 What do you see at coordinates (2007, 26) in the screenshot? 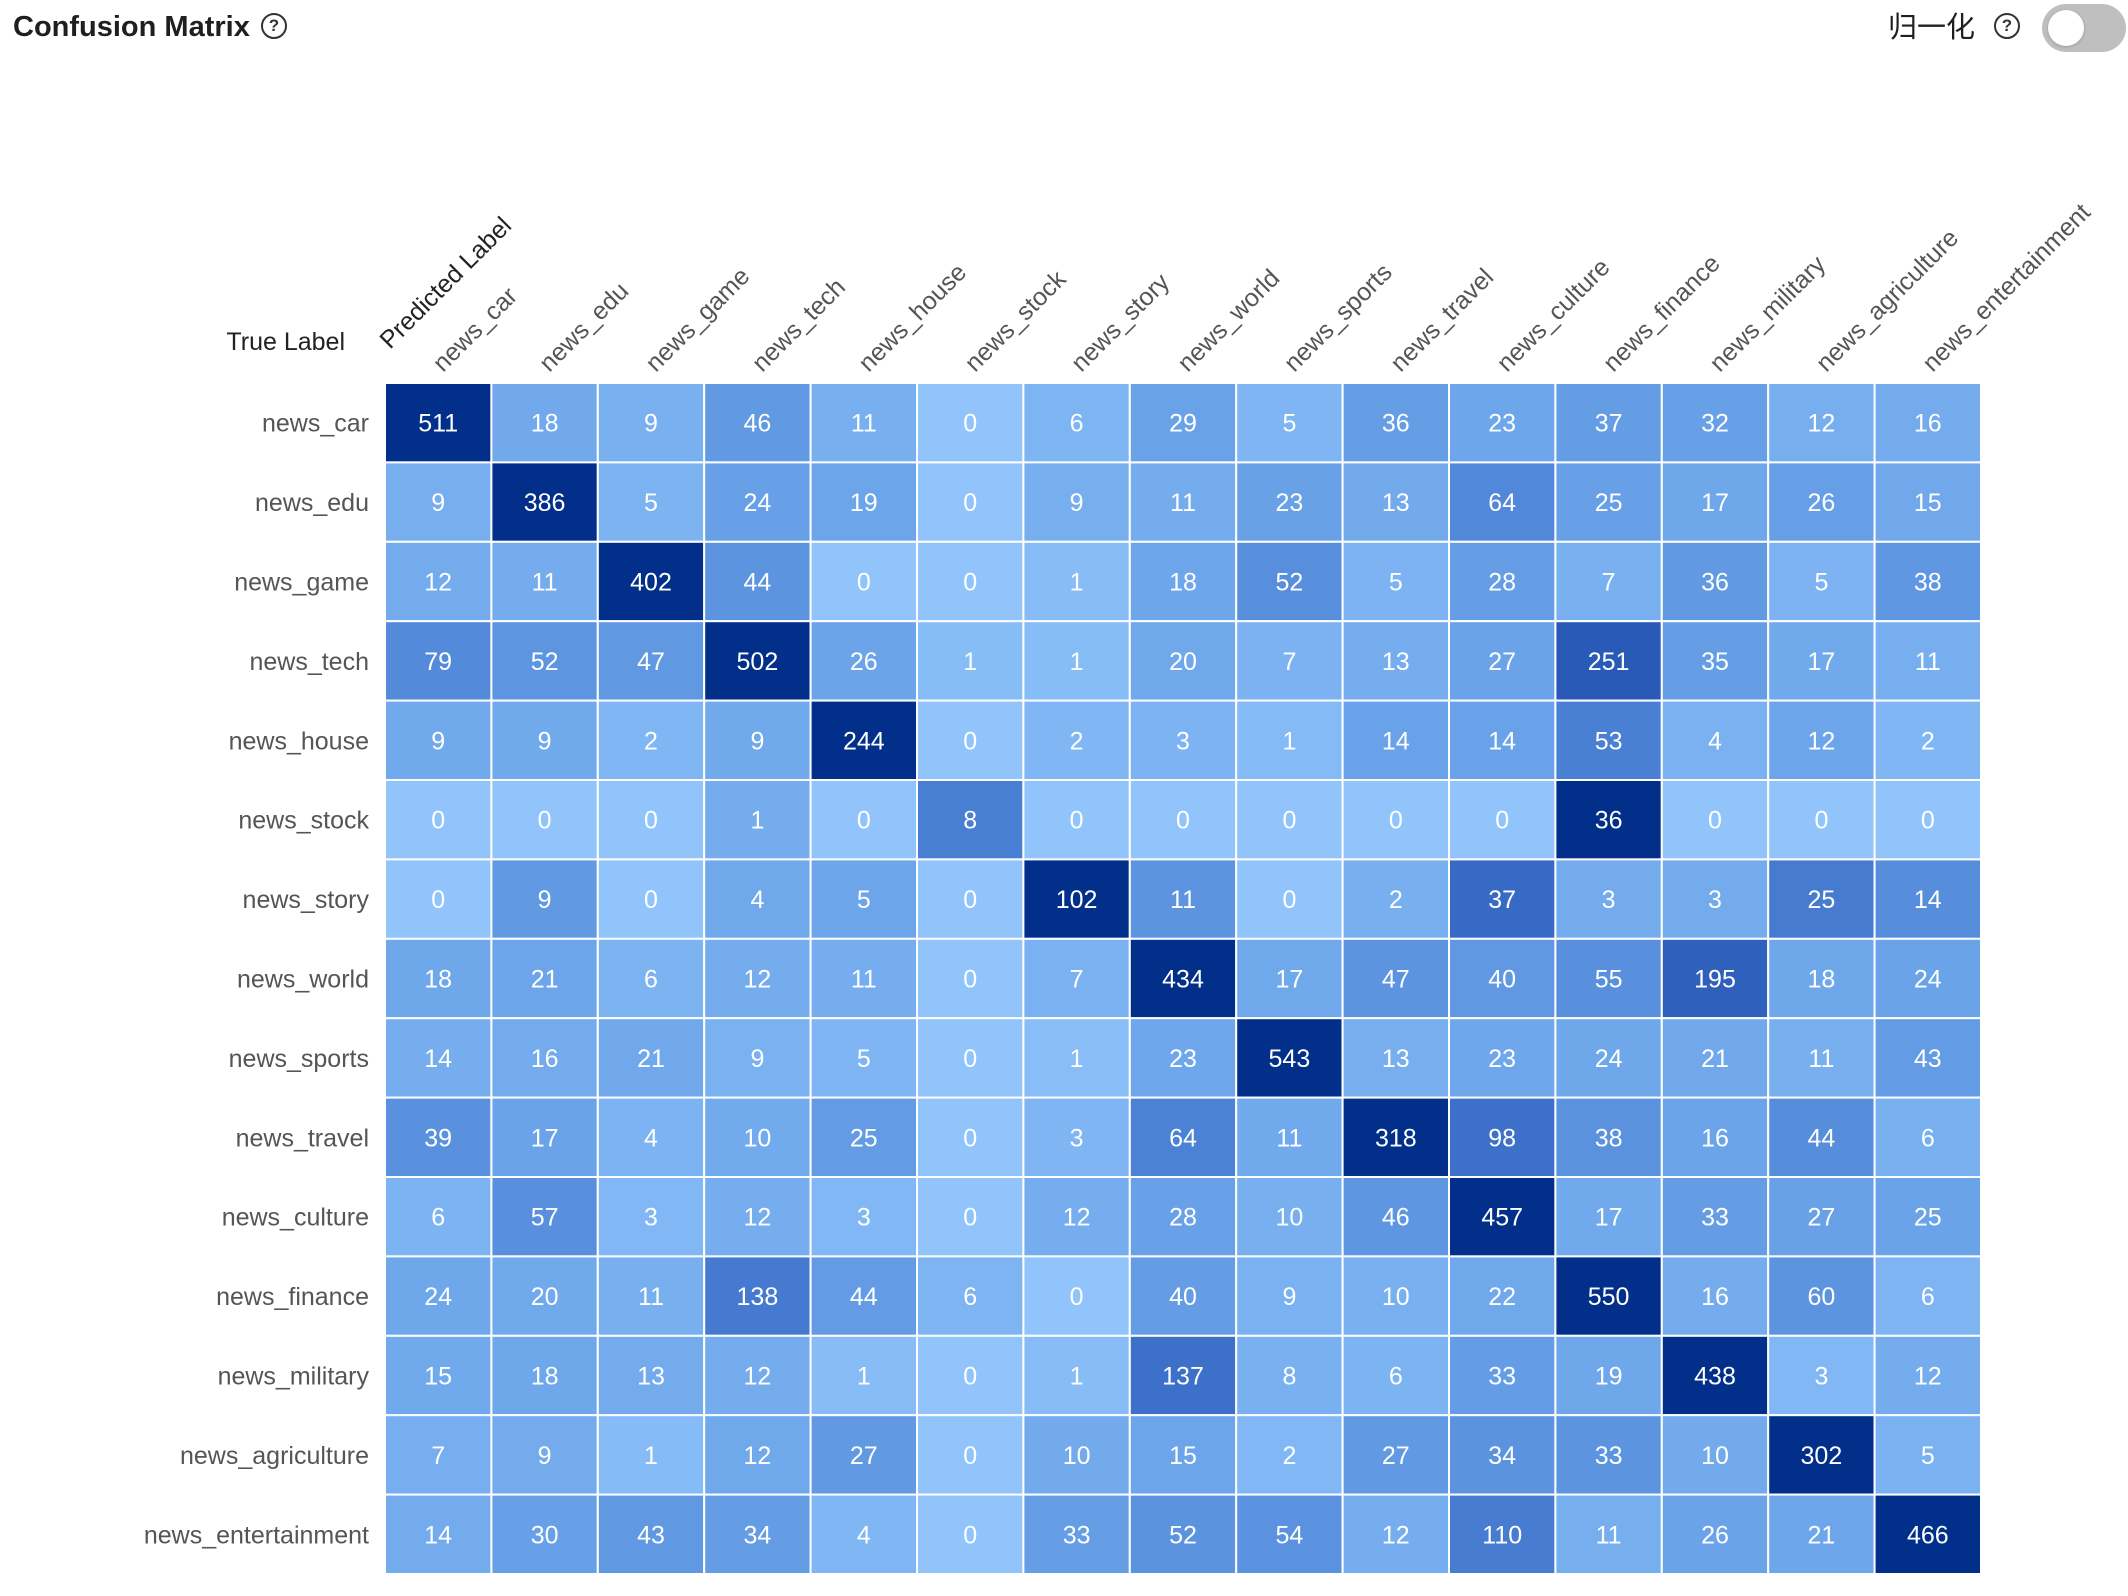
I see `normalize-help-icon: ?` at bounding box center [2007, 26].